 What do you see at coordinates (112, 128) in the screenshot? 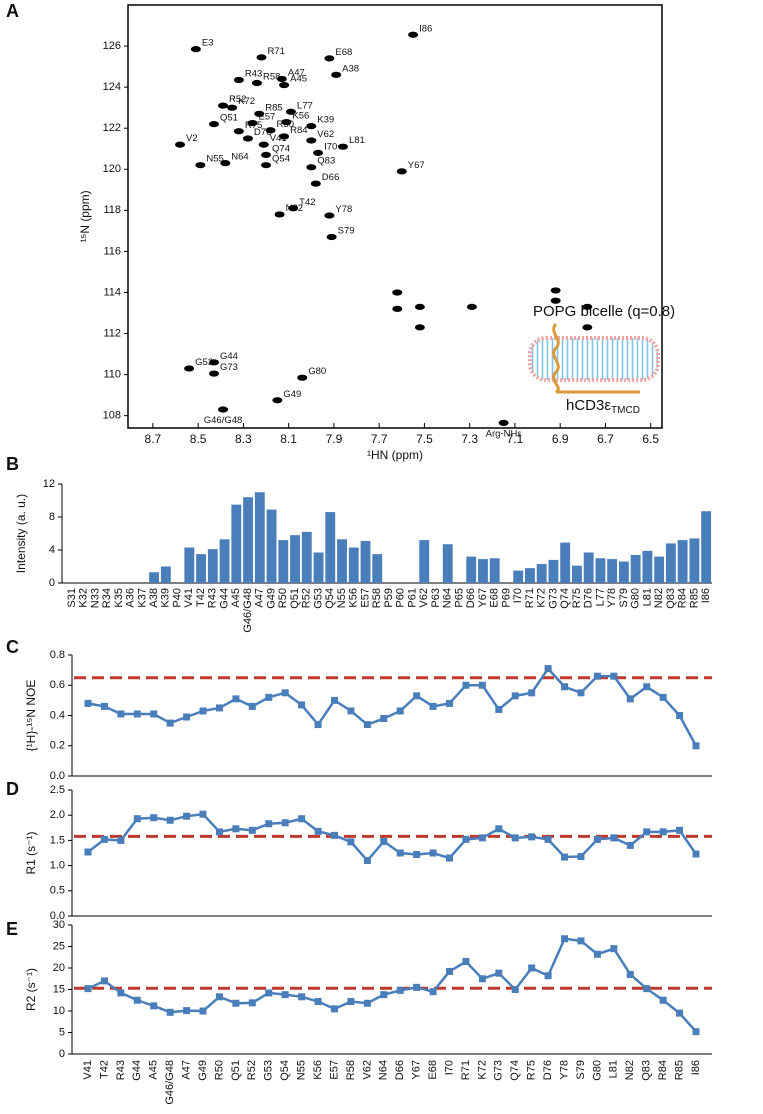
I see `y-tick-label: 122` at bounding box center [112, 128].